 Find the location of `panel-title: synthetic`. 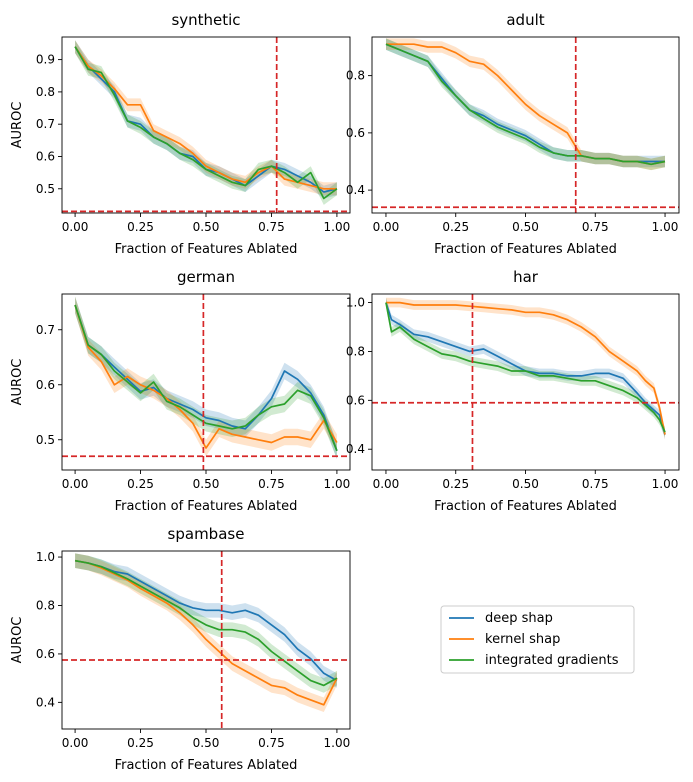

panel-title: synthetic is located at coordinates (205, 20).